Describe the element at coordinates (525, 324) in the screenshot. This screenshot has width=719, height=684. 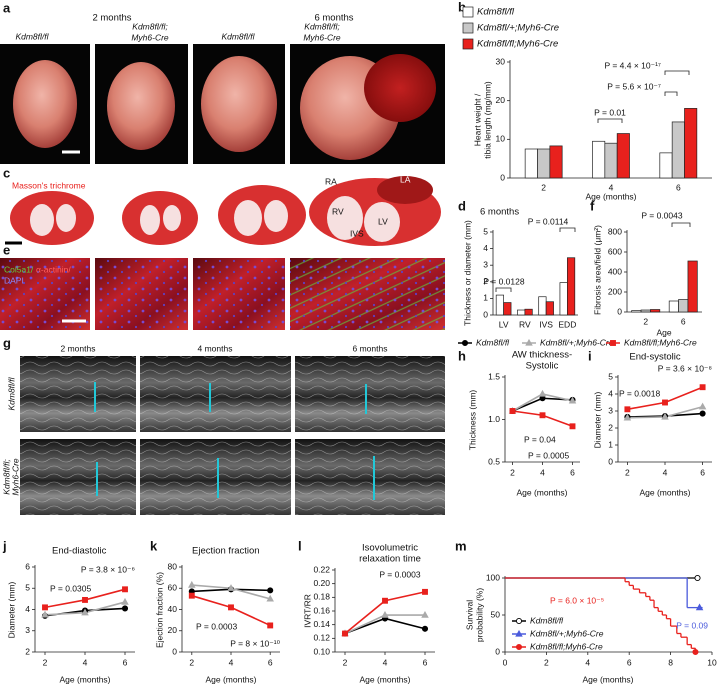
I see `x-tick-label: RV` at that location.